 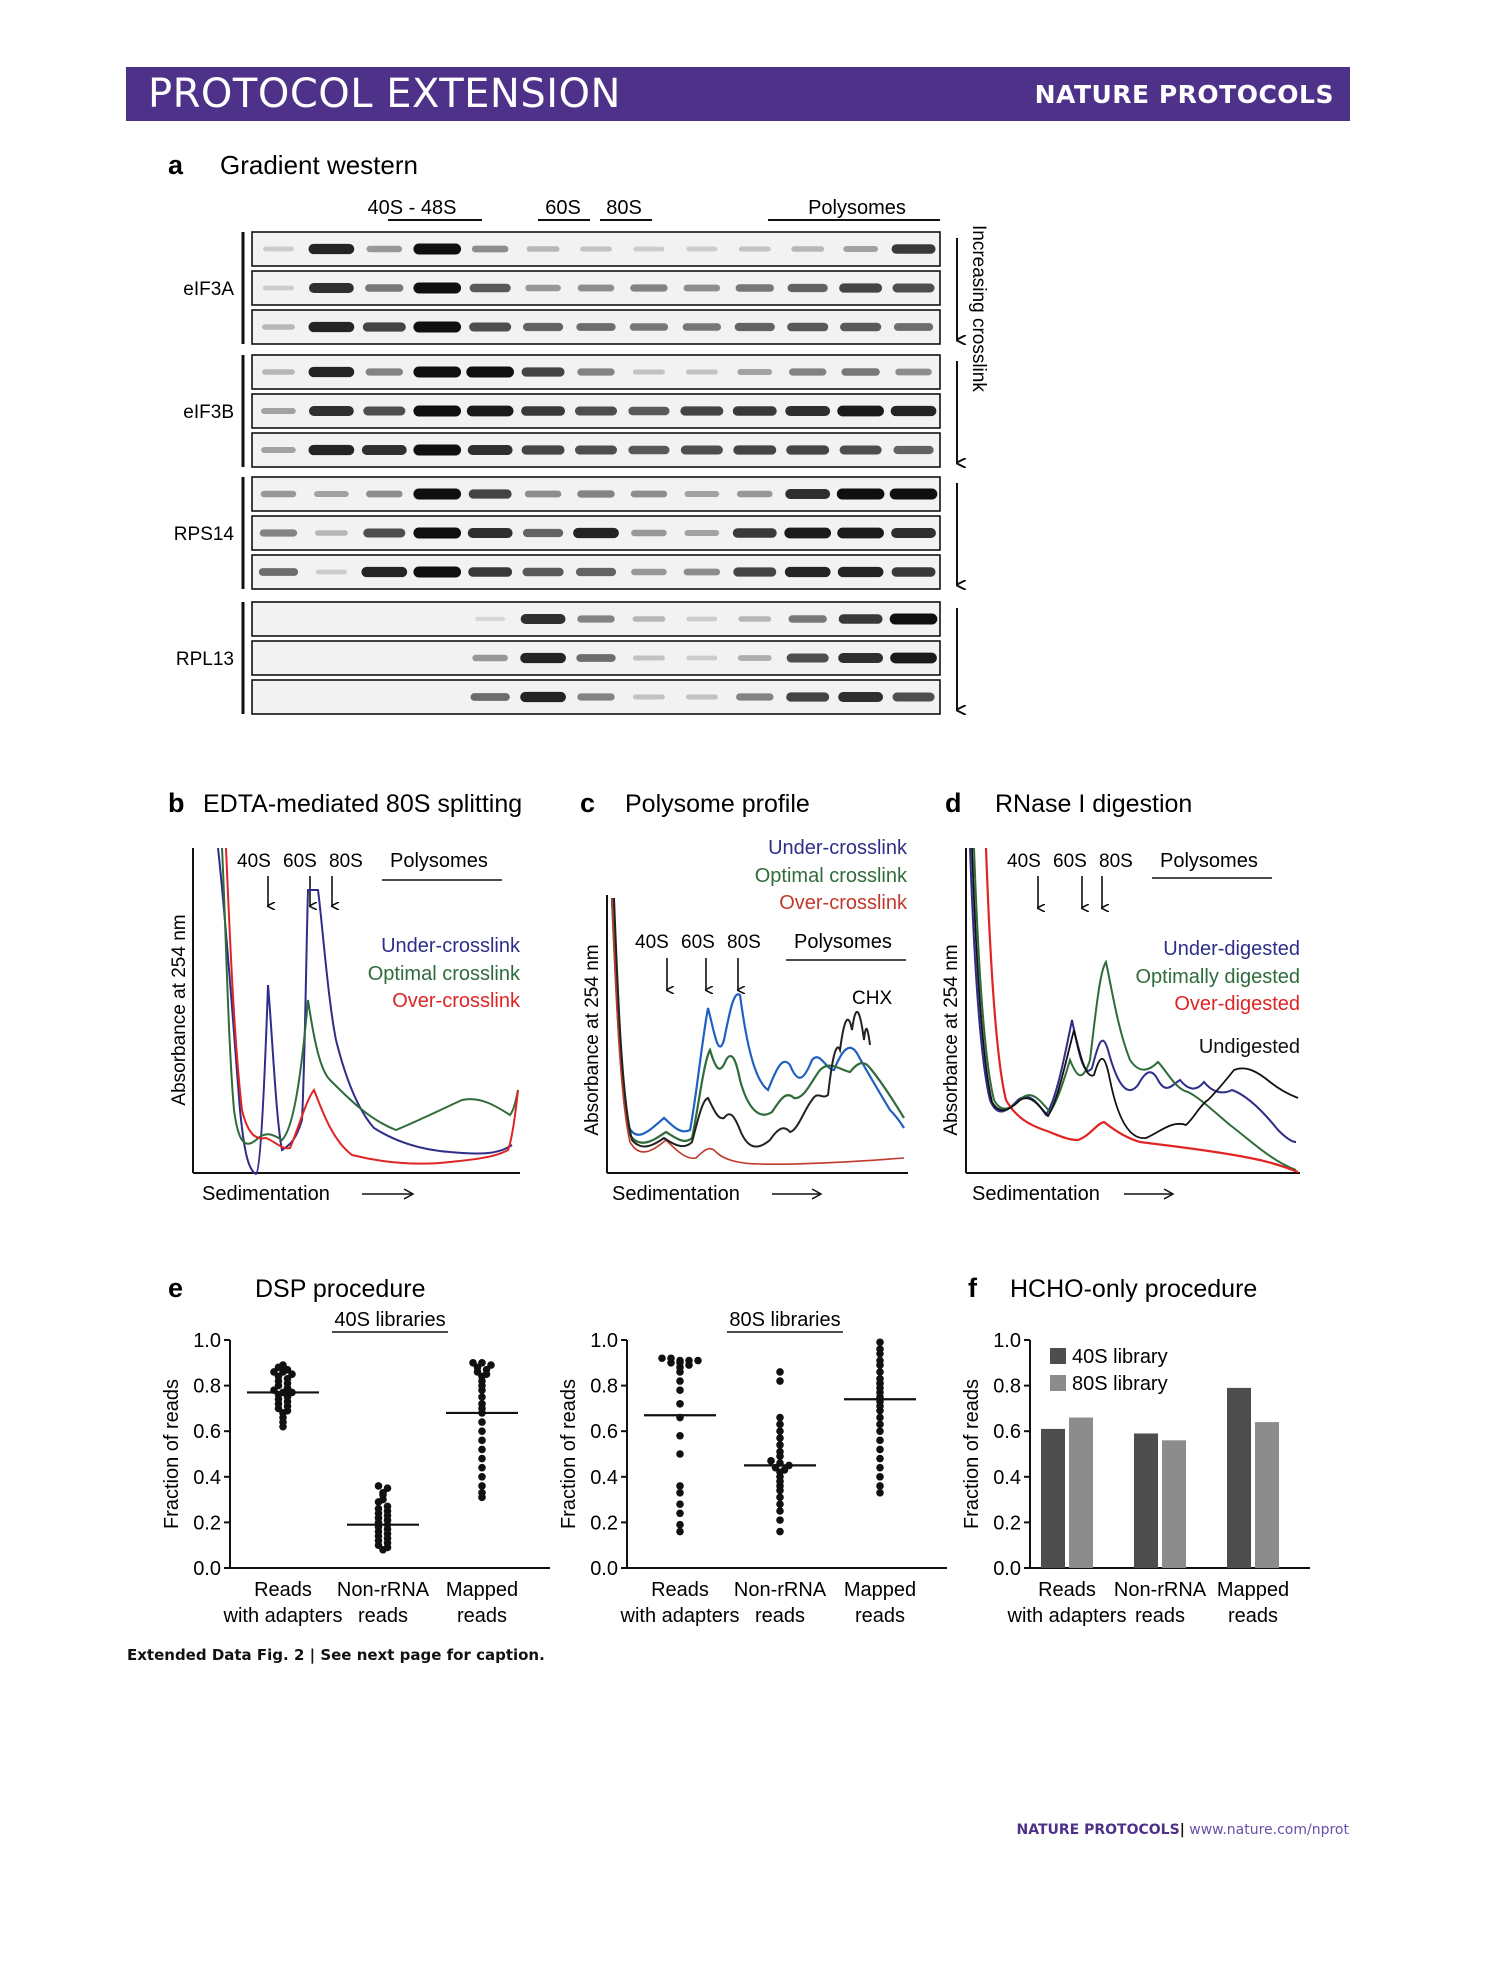 I want to click on x-category-label: with adapters, so click(x=680, y=1616).